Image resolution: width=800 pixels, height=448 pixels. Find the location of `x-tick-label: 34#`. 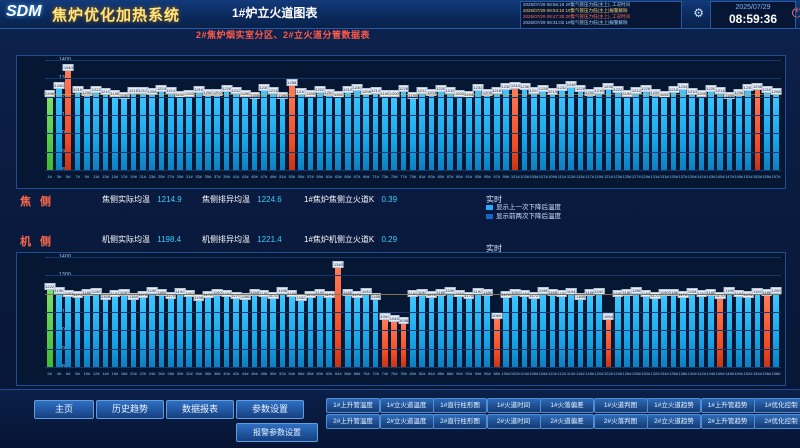

x-tick-label: 34# is located at coordinates (198, 373).